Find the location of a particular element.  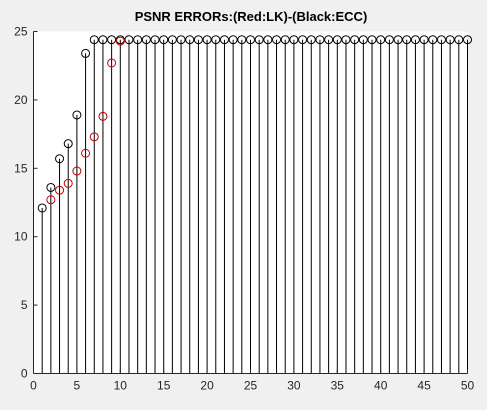

x-tick-label: 35 is located at coordinates (338, 386).